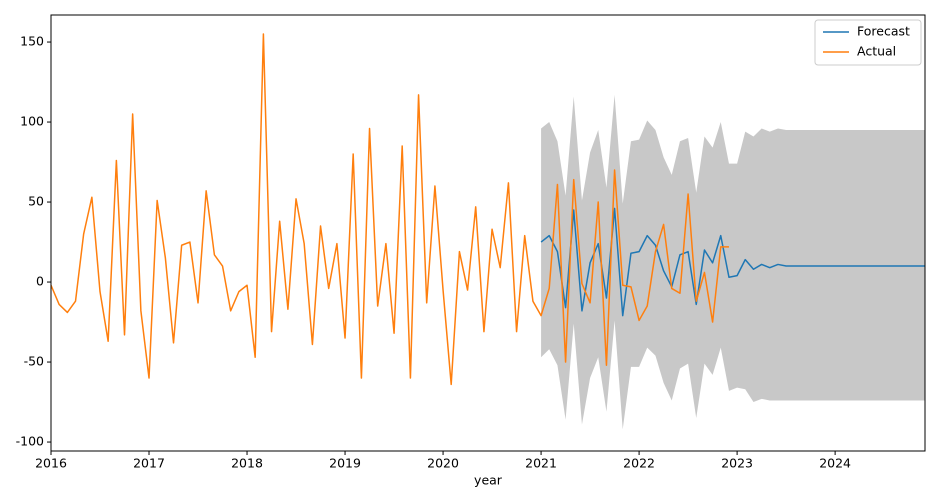 This screenshot has width=937, height=488. I want to click on x-tick-label: 2016, so click(51, 463).